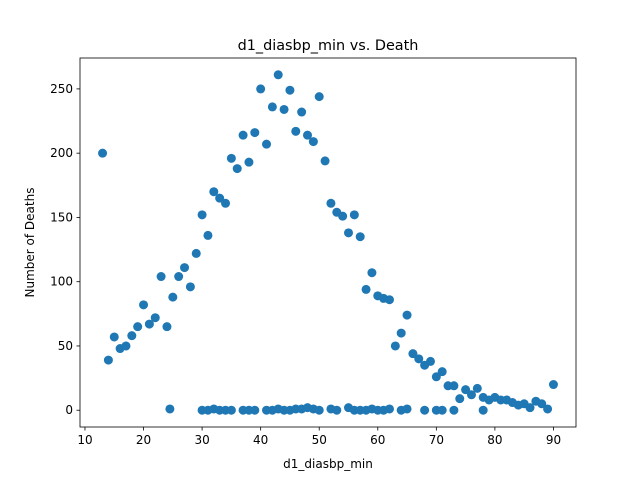  What do you see at coordinates (553, 440) in the screenshot?
I see `x-tick-label: 90` at bounding box center [553, 440].